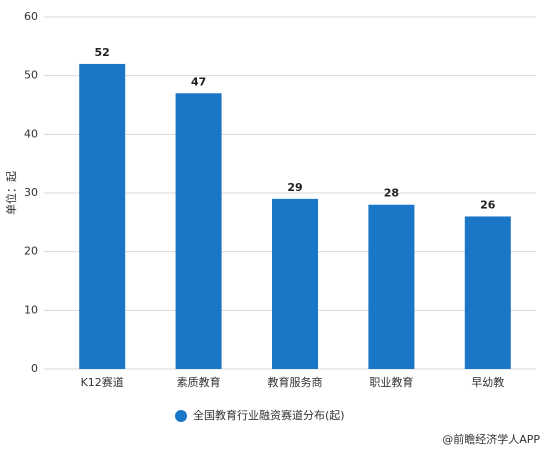 This screenshot has height=452, width=546. Describe the element at coordinates (11, 193) in the screenshot. I see `y-axis-label: 单位：起` at that location.